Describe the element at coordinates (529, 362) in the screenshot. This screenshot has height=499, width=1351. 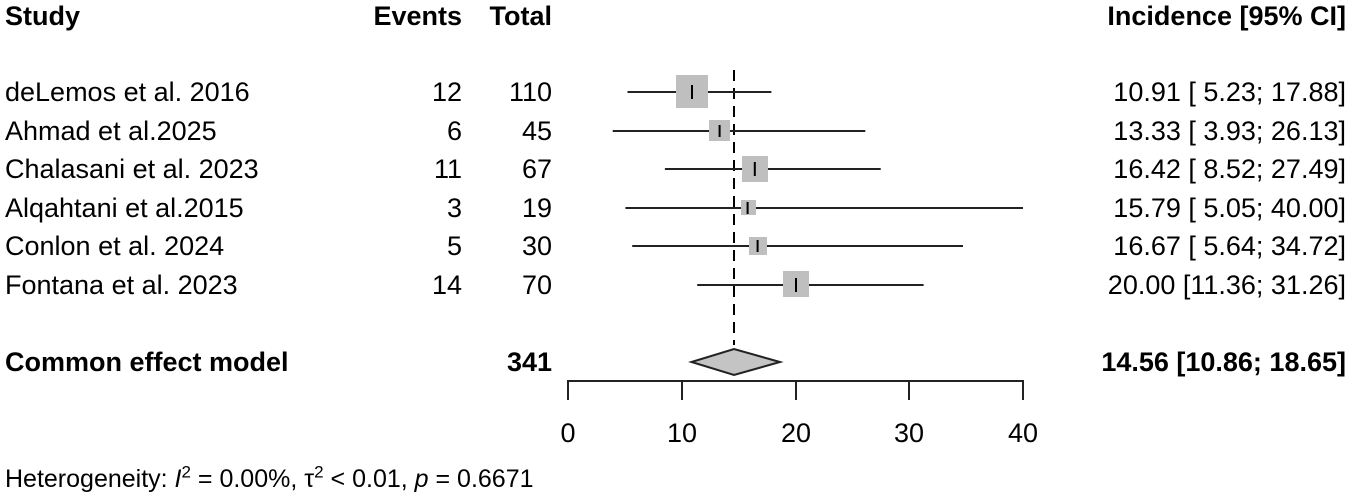
I see `summary-total: 341` at that location.